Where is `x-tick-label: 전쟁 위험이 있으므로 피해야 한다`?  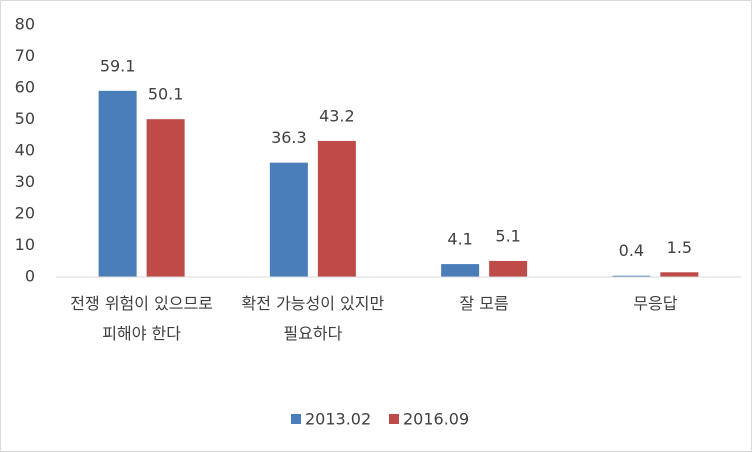
x-tick-label: 전쟁 위험이 있으므로 피해야 한다 is located at coordinates (141, 318).